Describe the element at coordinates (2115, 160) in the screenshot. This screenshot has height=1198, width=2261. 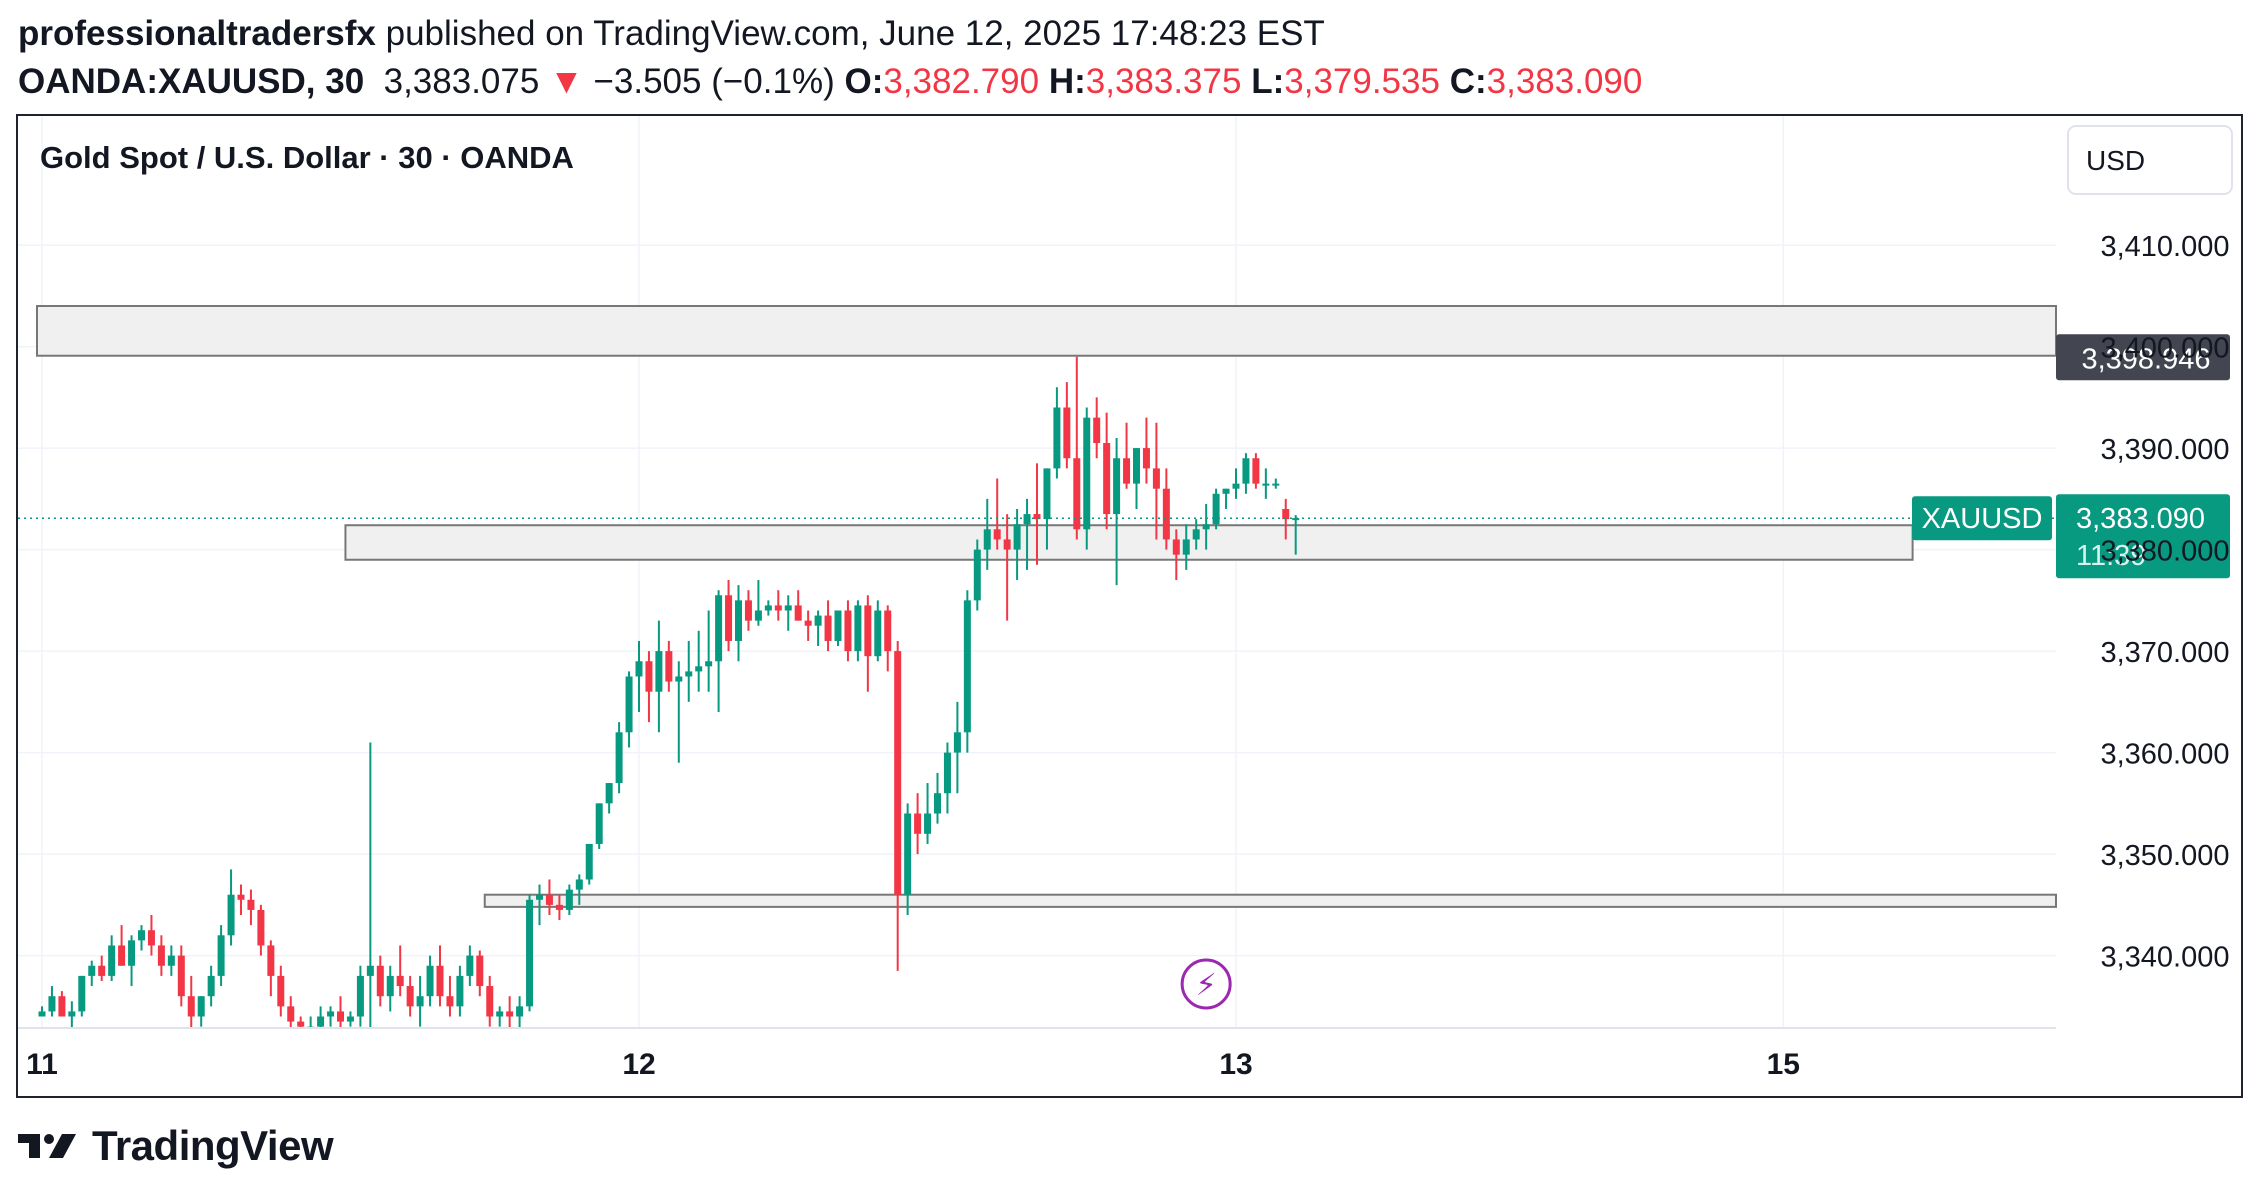
I see `currency-label: USD` at that location.